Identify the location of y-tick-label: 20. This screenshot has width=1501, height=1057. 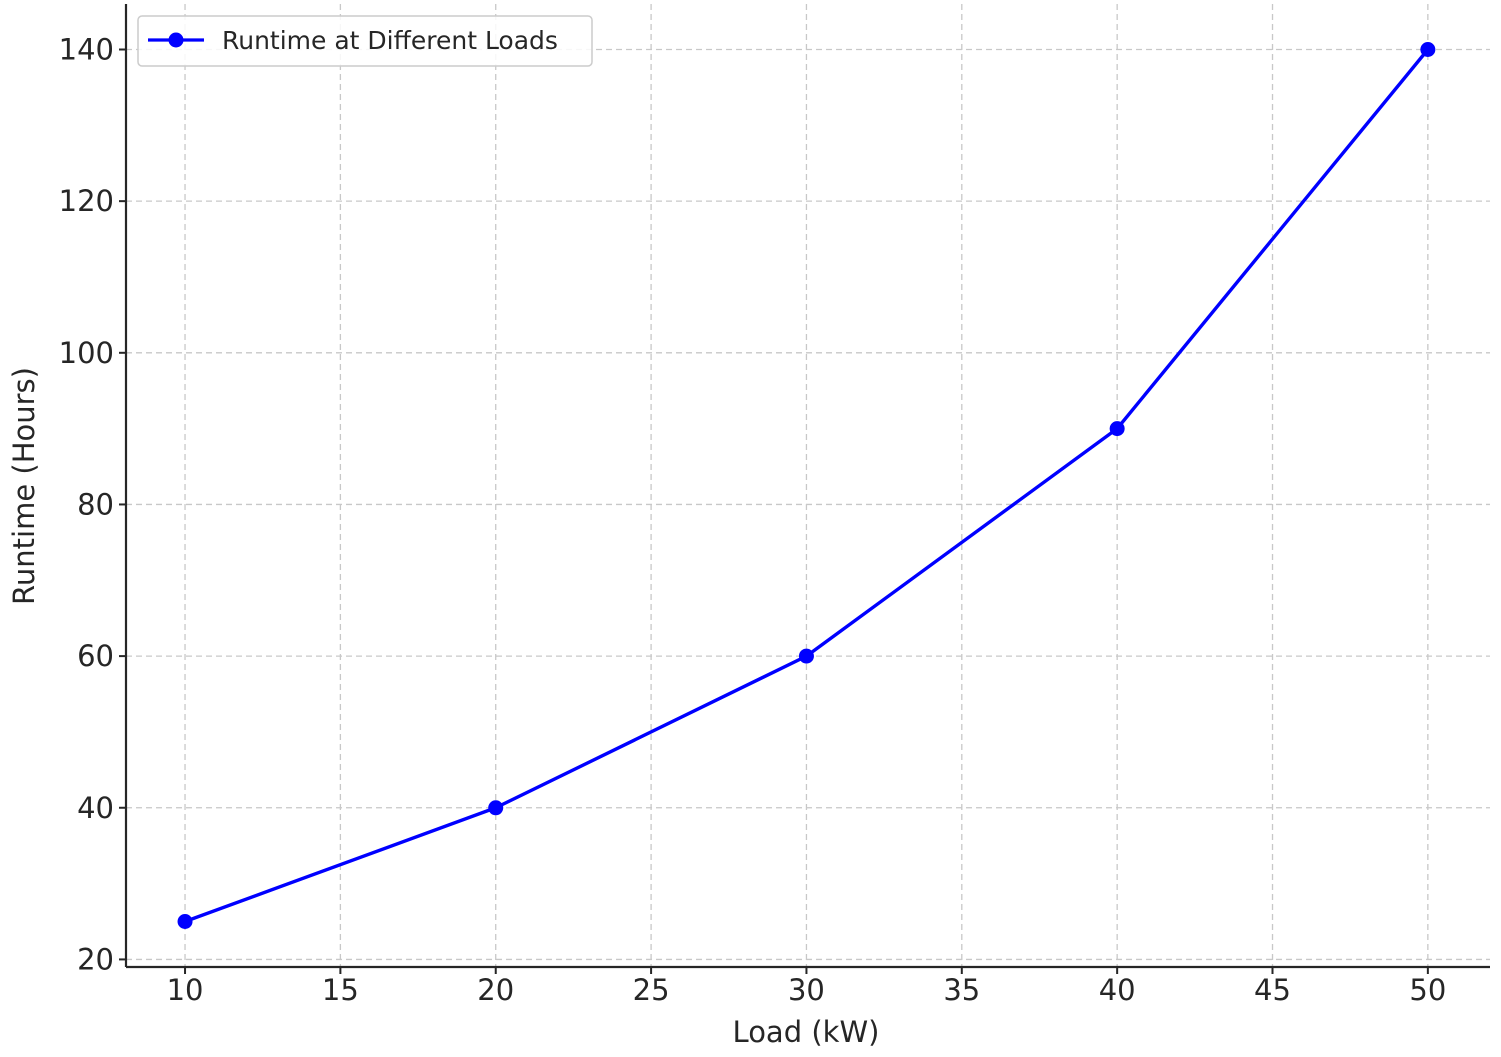
(95, 959).